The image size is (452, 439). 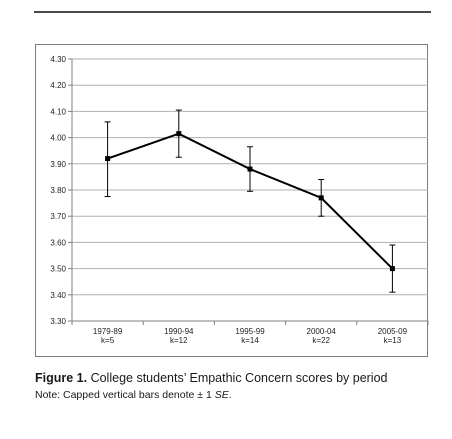 I want to click on y-tick-label: 3.60, so click(x=58, y=242).